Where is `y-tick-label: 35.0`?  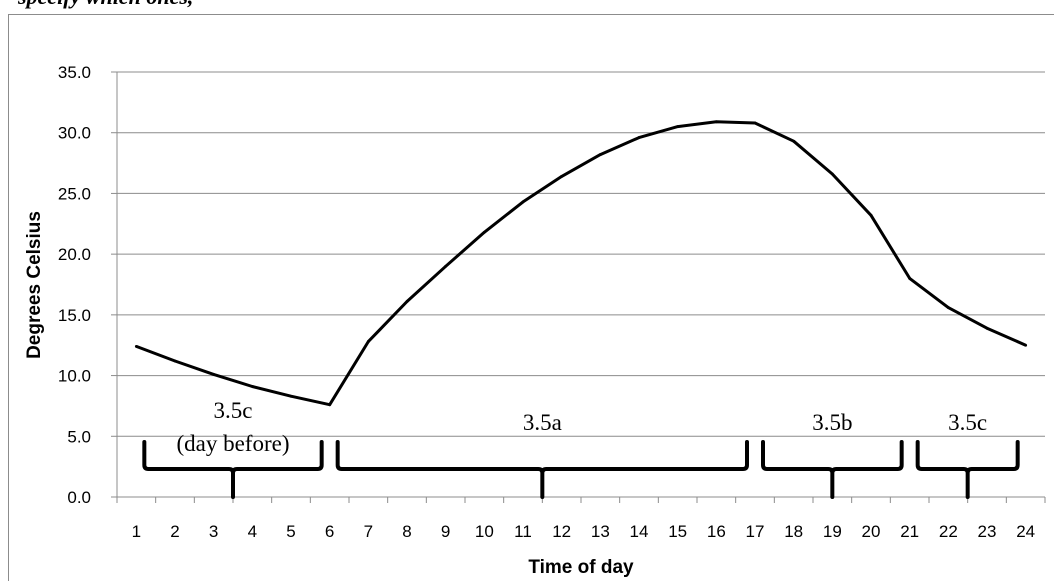
y-tick-label: 35.0 is located at coordinates (74, 72).